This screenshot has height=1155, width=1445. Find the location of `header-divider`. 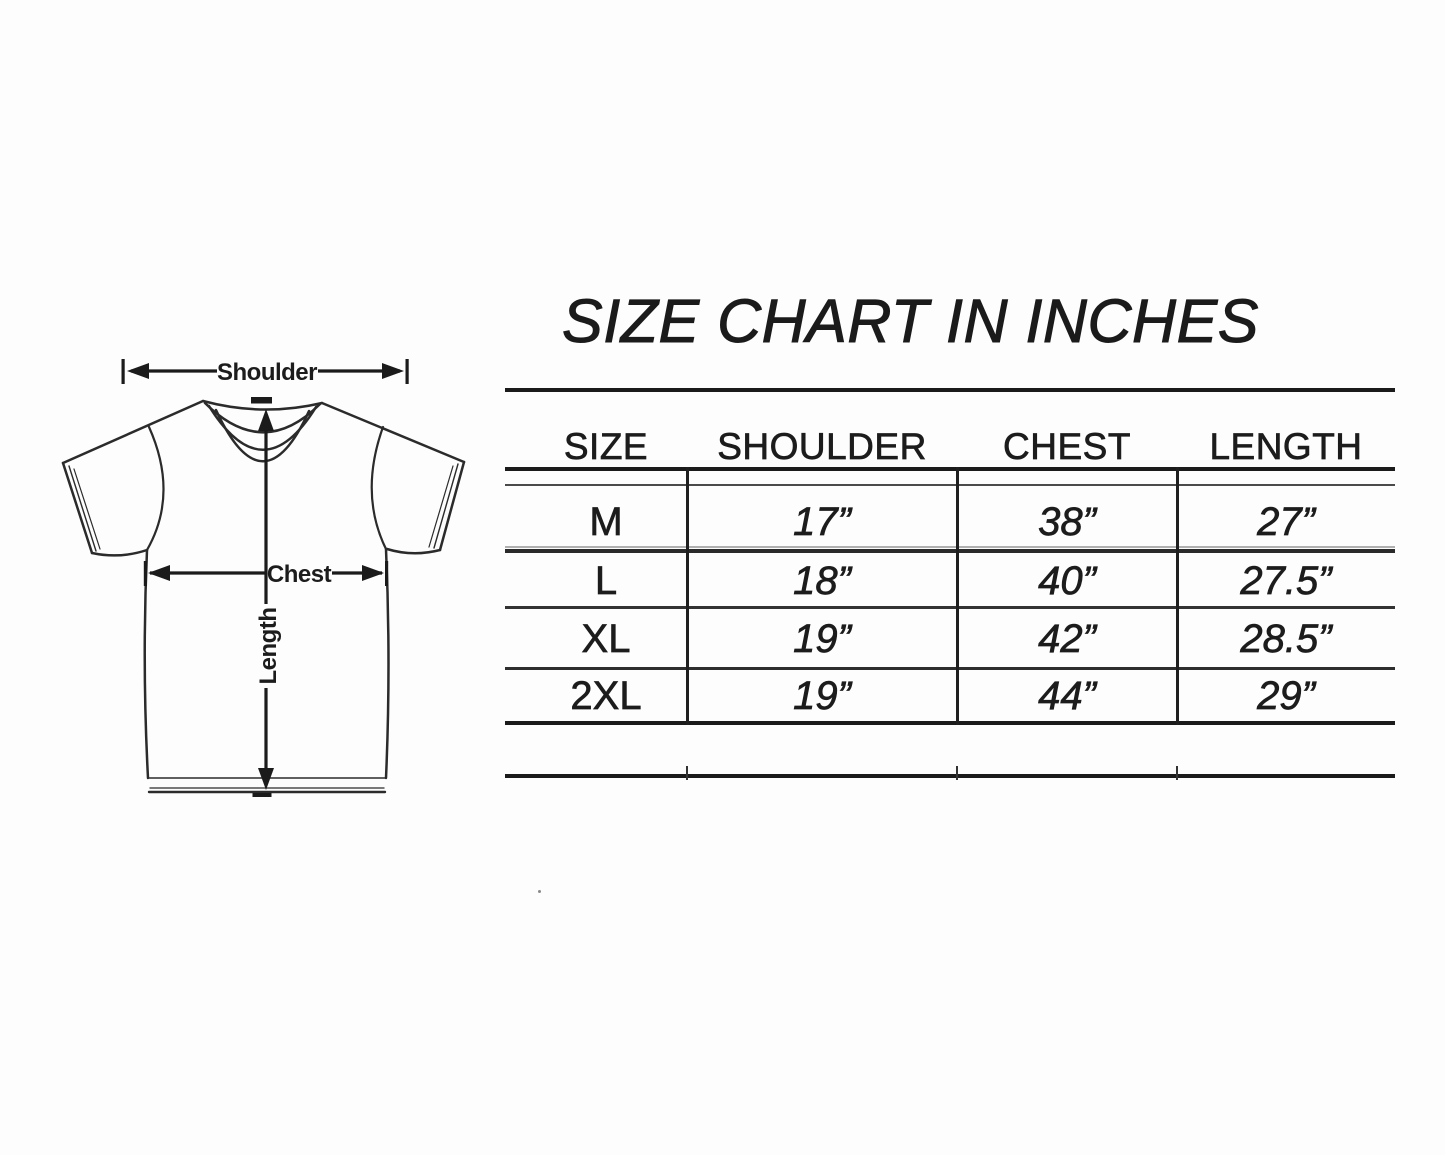

header-divider is located at coordinates (950, 469).